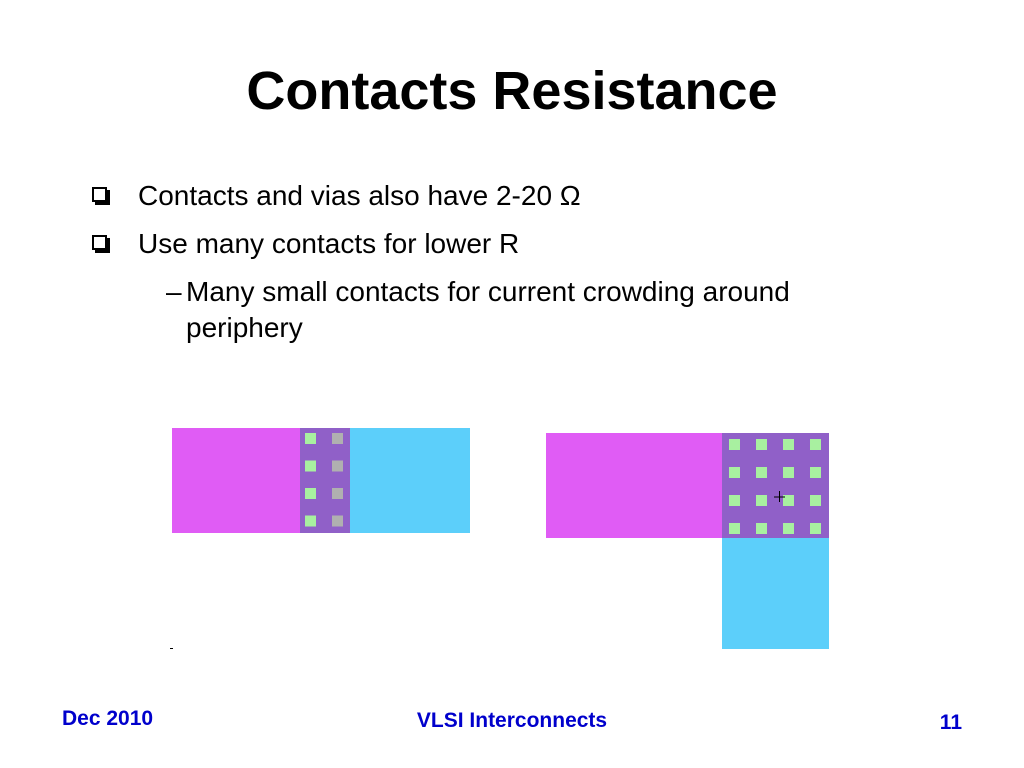  What do you see at coordinates (108, 718) in the screenshot?
I see `footer-date: Dec 2010` at bounding box center [108, 718].